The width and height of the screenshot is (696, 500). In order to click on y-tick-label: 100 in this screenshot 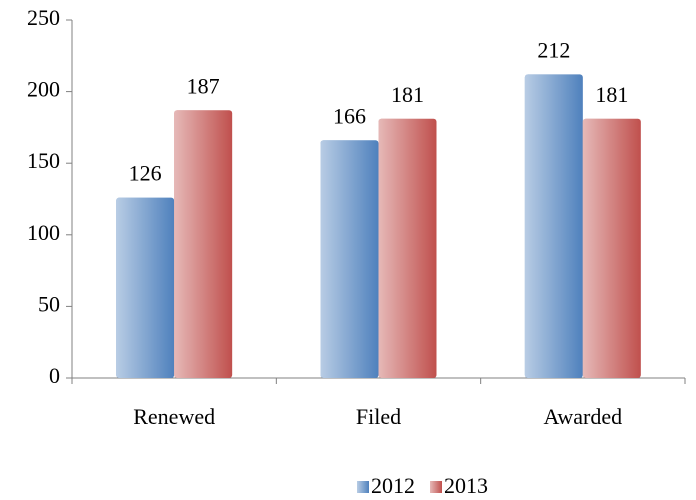, I will do `click(43, 232)`.